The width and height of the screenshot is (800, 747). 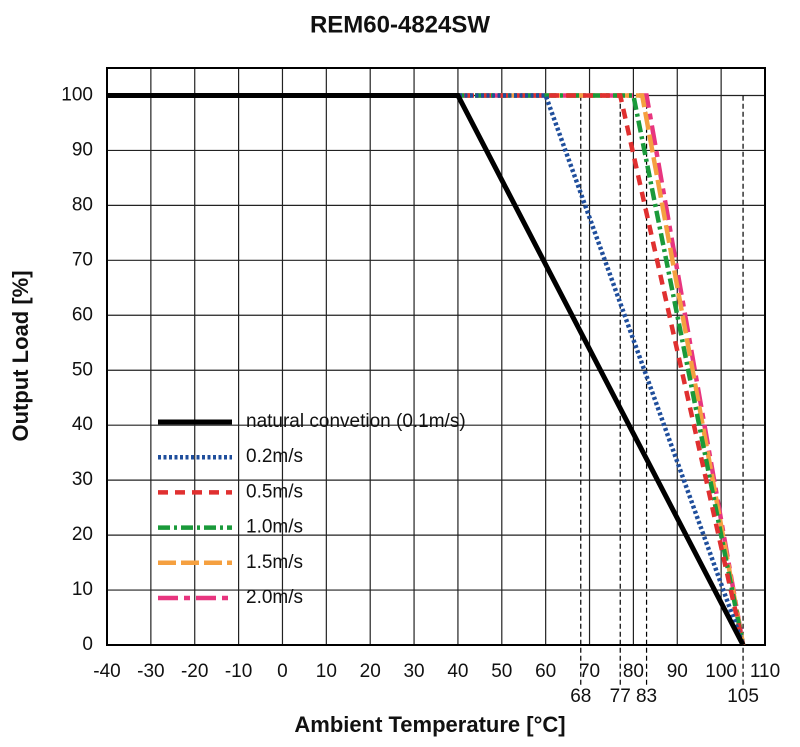 I want to click on y-tick-label: 20, so click(x=82, y=534).